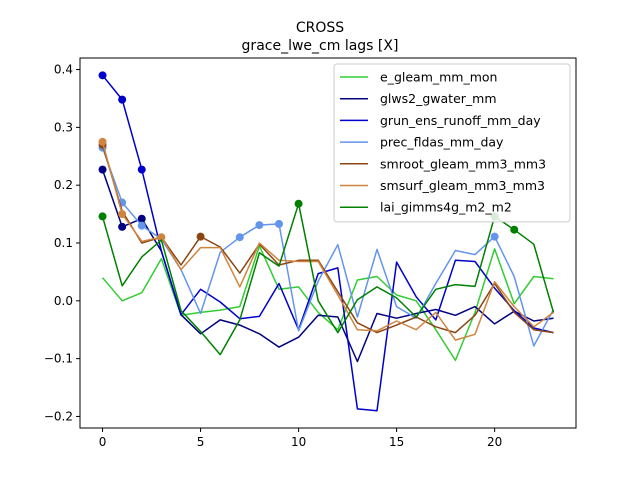 The image size is (640, 484). Describe the element at coordinates (201, 442) in the screenshot. I see `x-tick-label: 5` at that location.